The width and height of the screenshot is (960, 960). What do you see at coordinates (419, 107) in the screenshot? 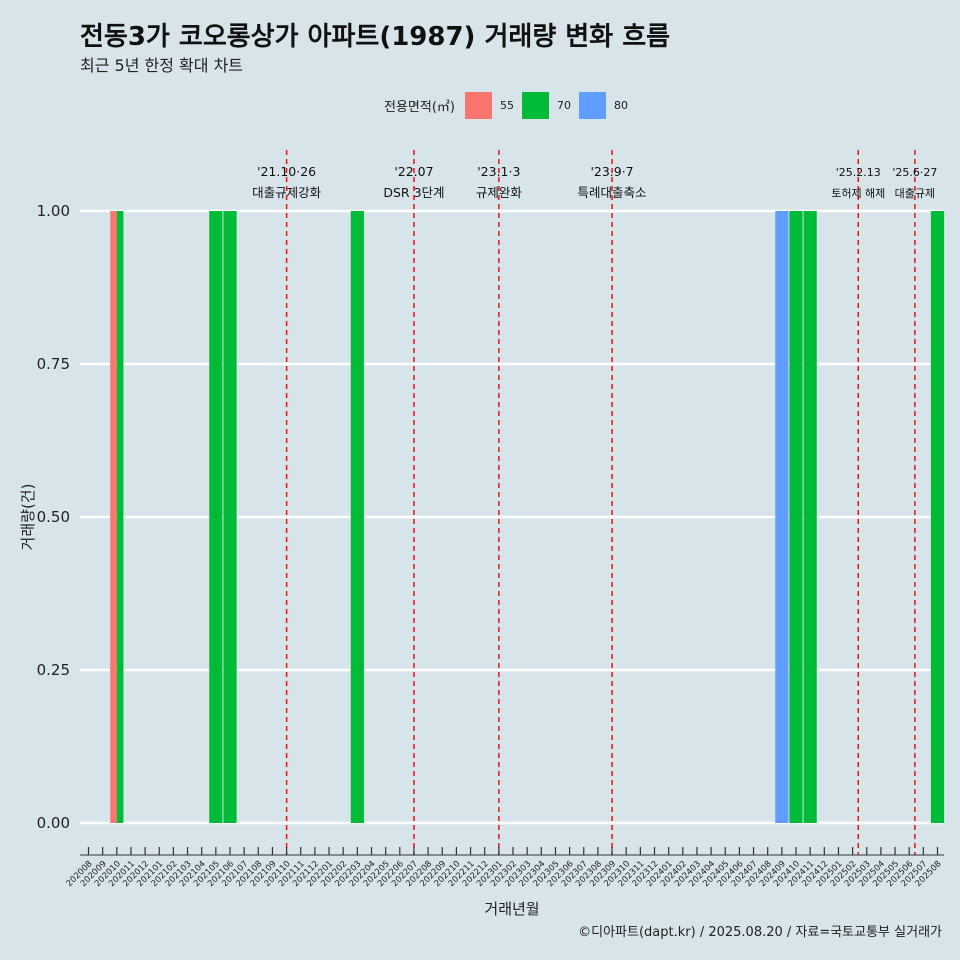
I see `legend-title: 전용면적(㎡)` at bounding box center [419, 107].